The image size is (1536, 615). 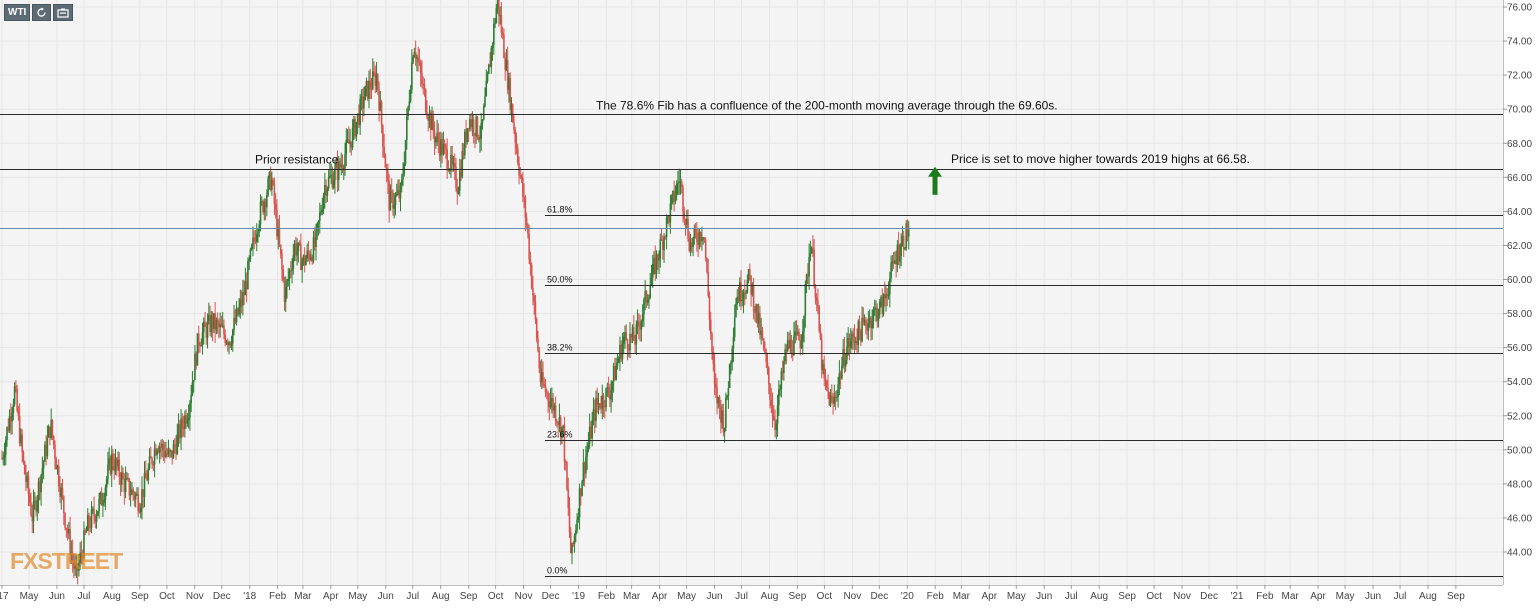 What do you see at coordinates (1519, 484) in the screenshot?
I see `y-tick-label: 48.00` at bounding box center [1519, 484].